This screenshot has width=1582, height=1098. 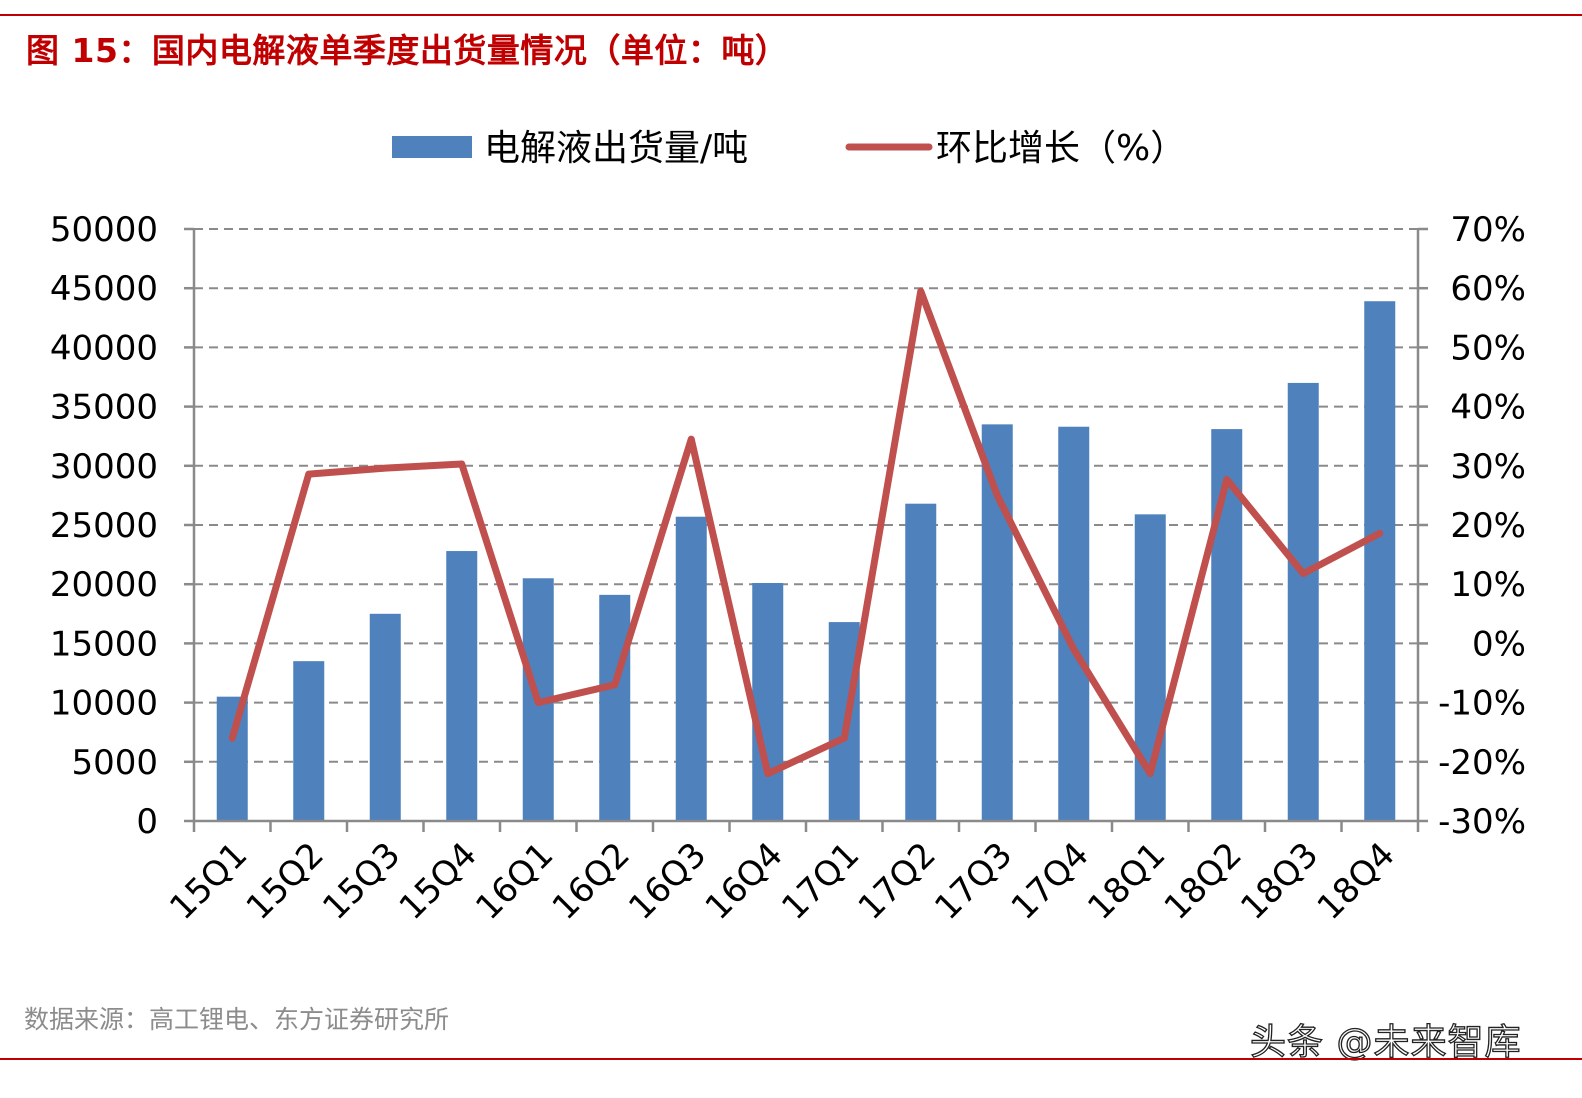 I want to click on right-tick-label: 60%, so click(x=1488, y=289).